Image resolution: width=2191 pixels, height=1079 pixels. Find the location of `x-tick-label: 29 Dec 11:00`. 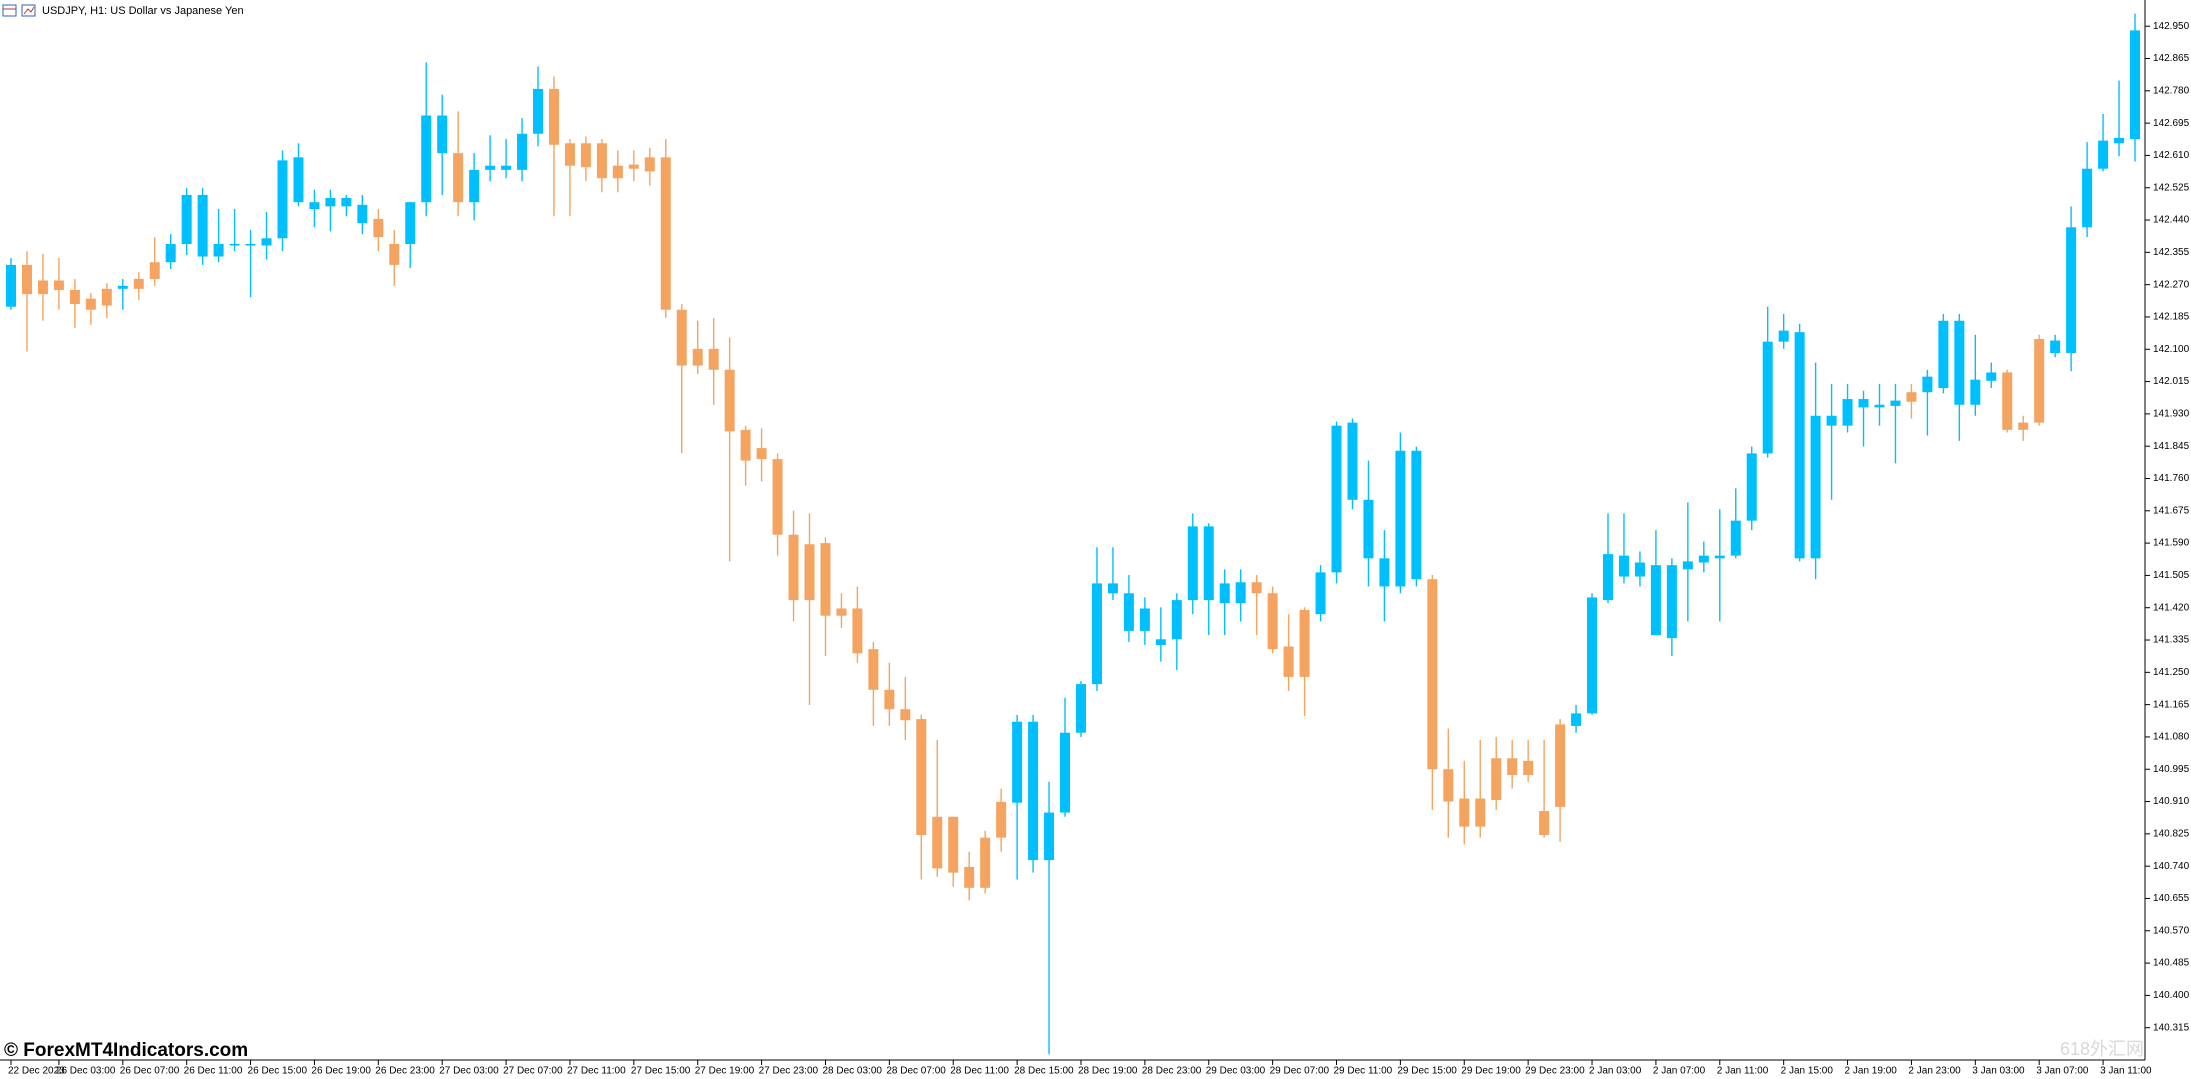

x-tick-label: 29 Dec 11:00 is located at coordinates (1363, 1071).